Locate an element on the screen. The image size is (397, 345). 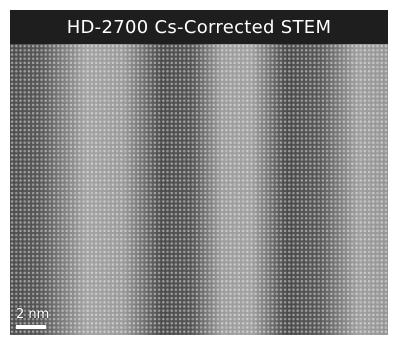
scale-bar-line is located at coordinates (31, 327).